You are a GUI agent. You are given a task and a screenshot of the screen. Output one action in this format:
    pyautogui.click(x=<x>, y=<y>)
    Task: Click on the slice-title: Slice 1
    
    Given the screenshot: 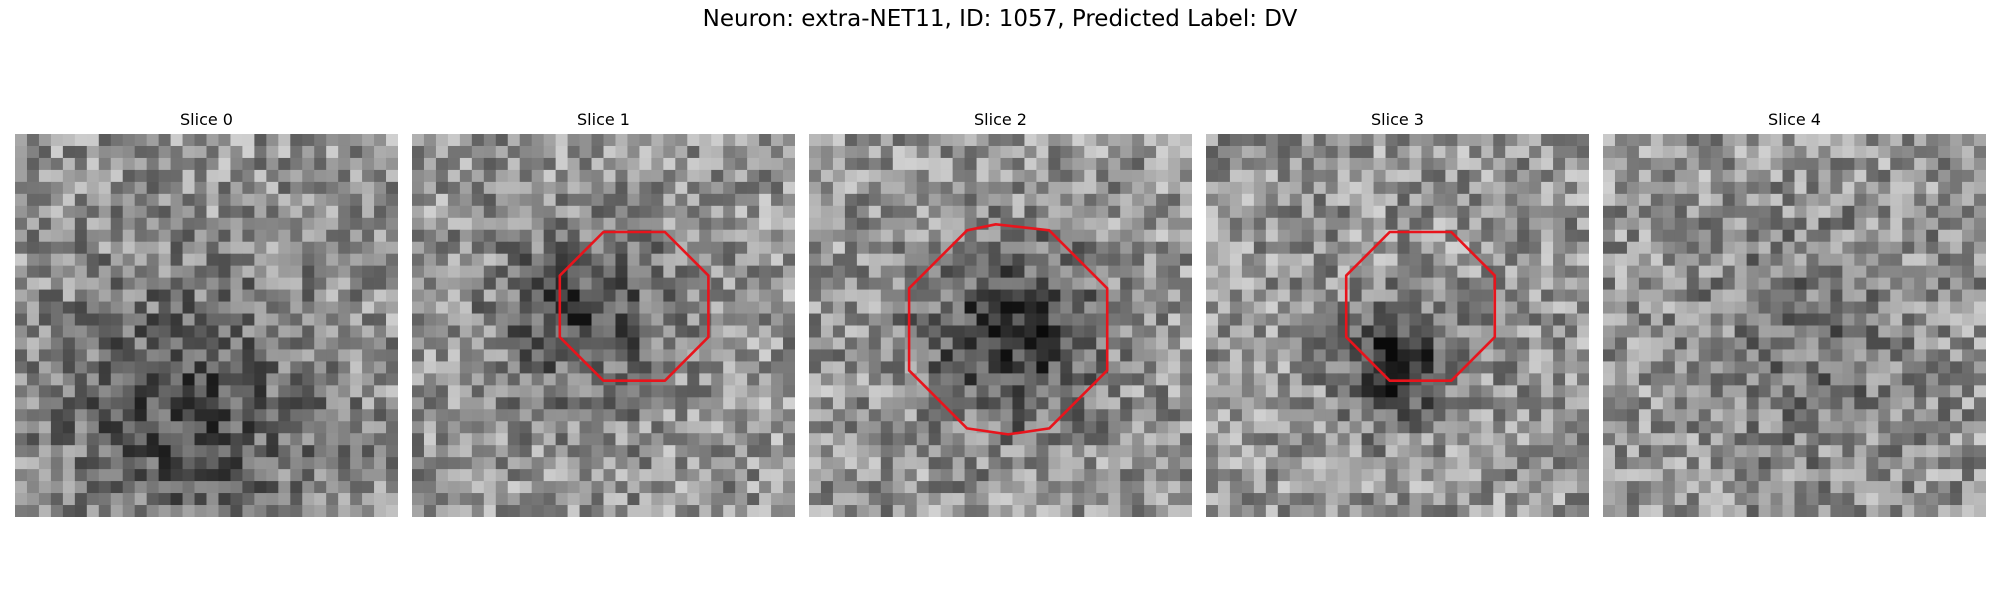 What is the action you would take?
    pyautogui.click(x=603, y=122)
    